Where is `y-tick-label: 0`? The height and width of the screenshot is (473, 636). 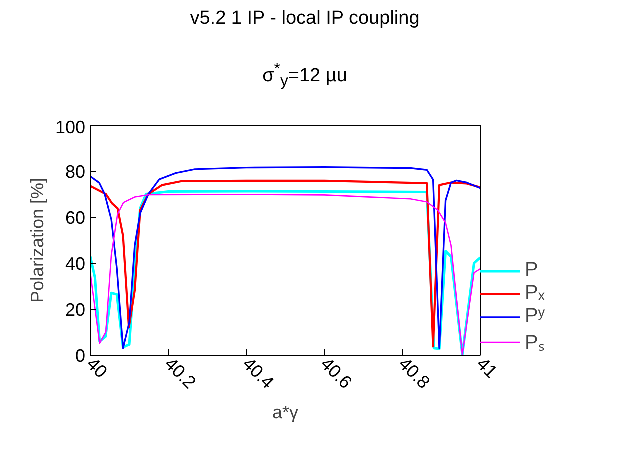 y-tick-label: 0 is located at coordinates (80, 356).